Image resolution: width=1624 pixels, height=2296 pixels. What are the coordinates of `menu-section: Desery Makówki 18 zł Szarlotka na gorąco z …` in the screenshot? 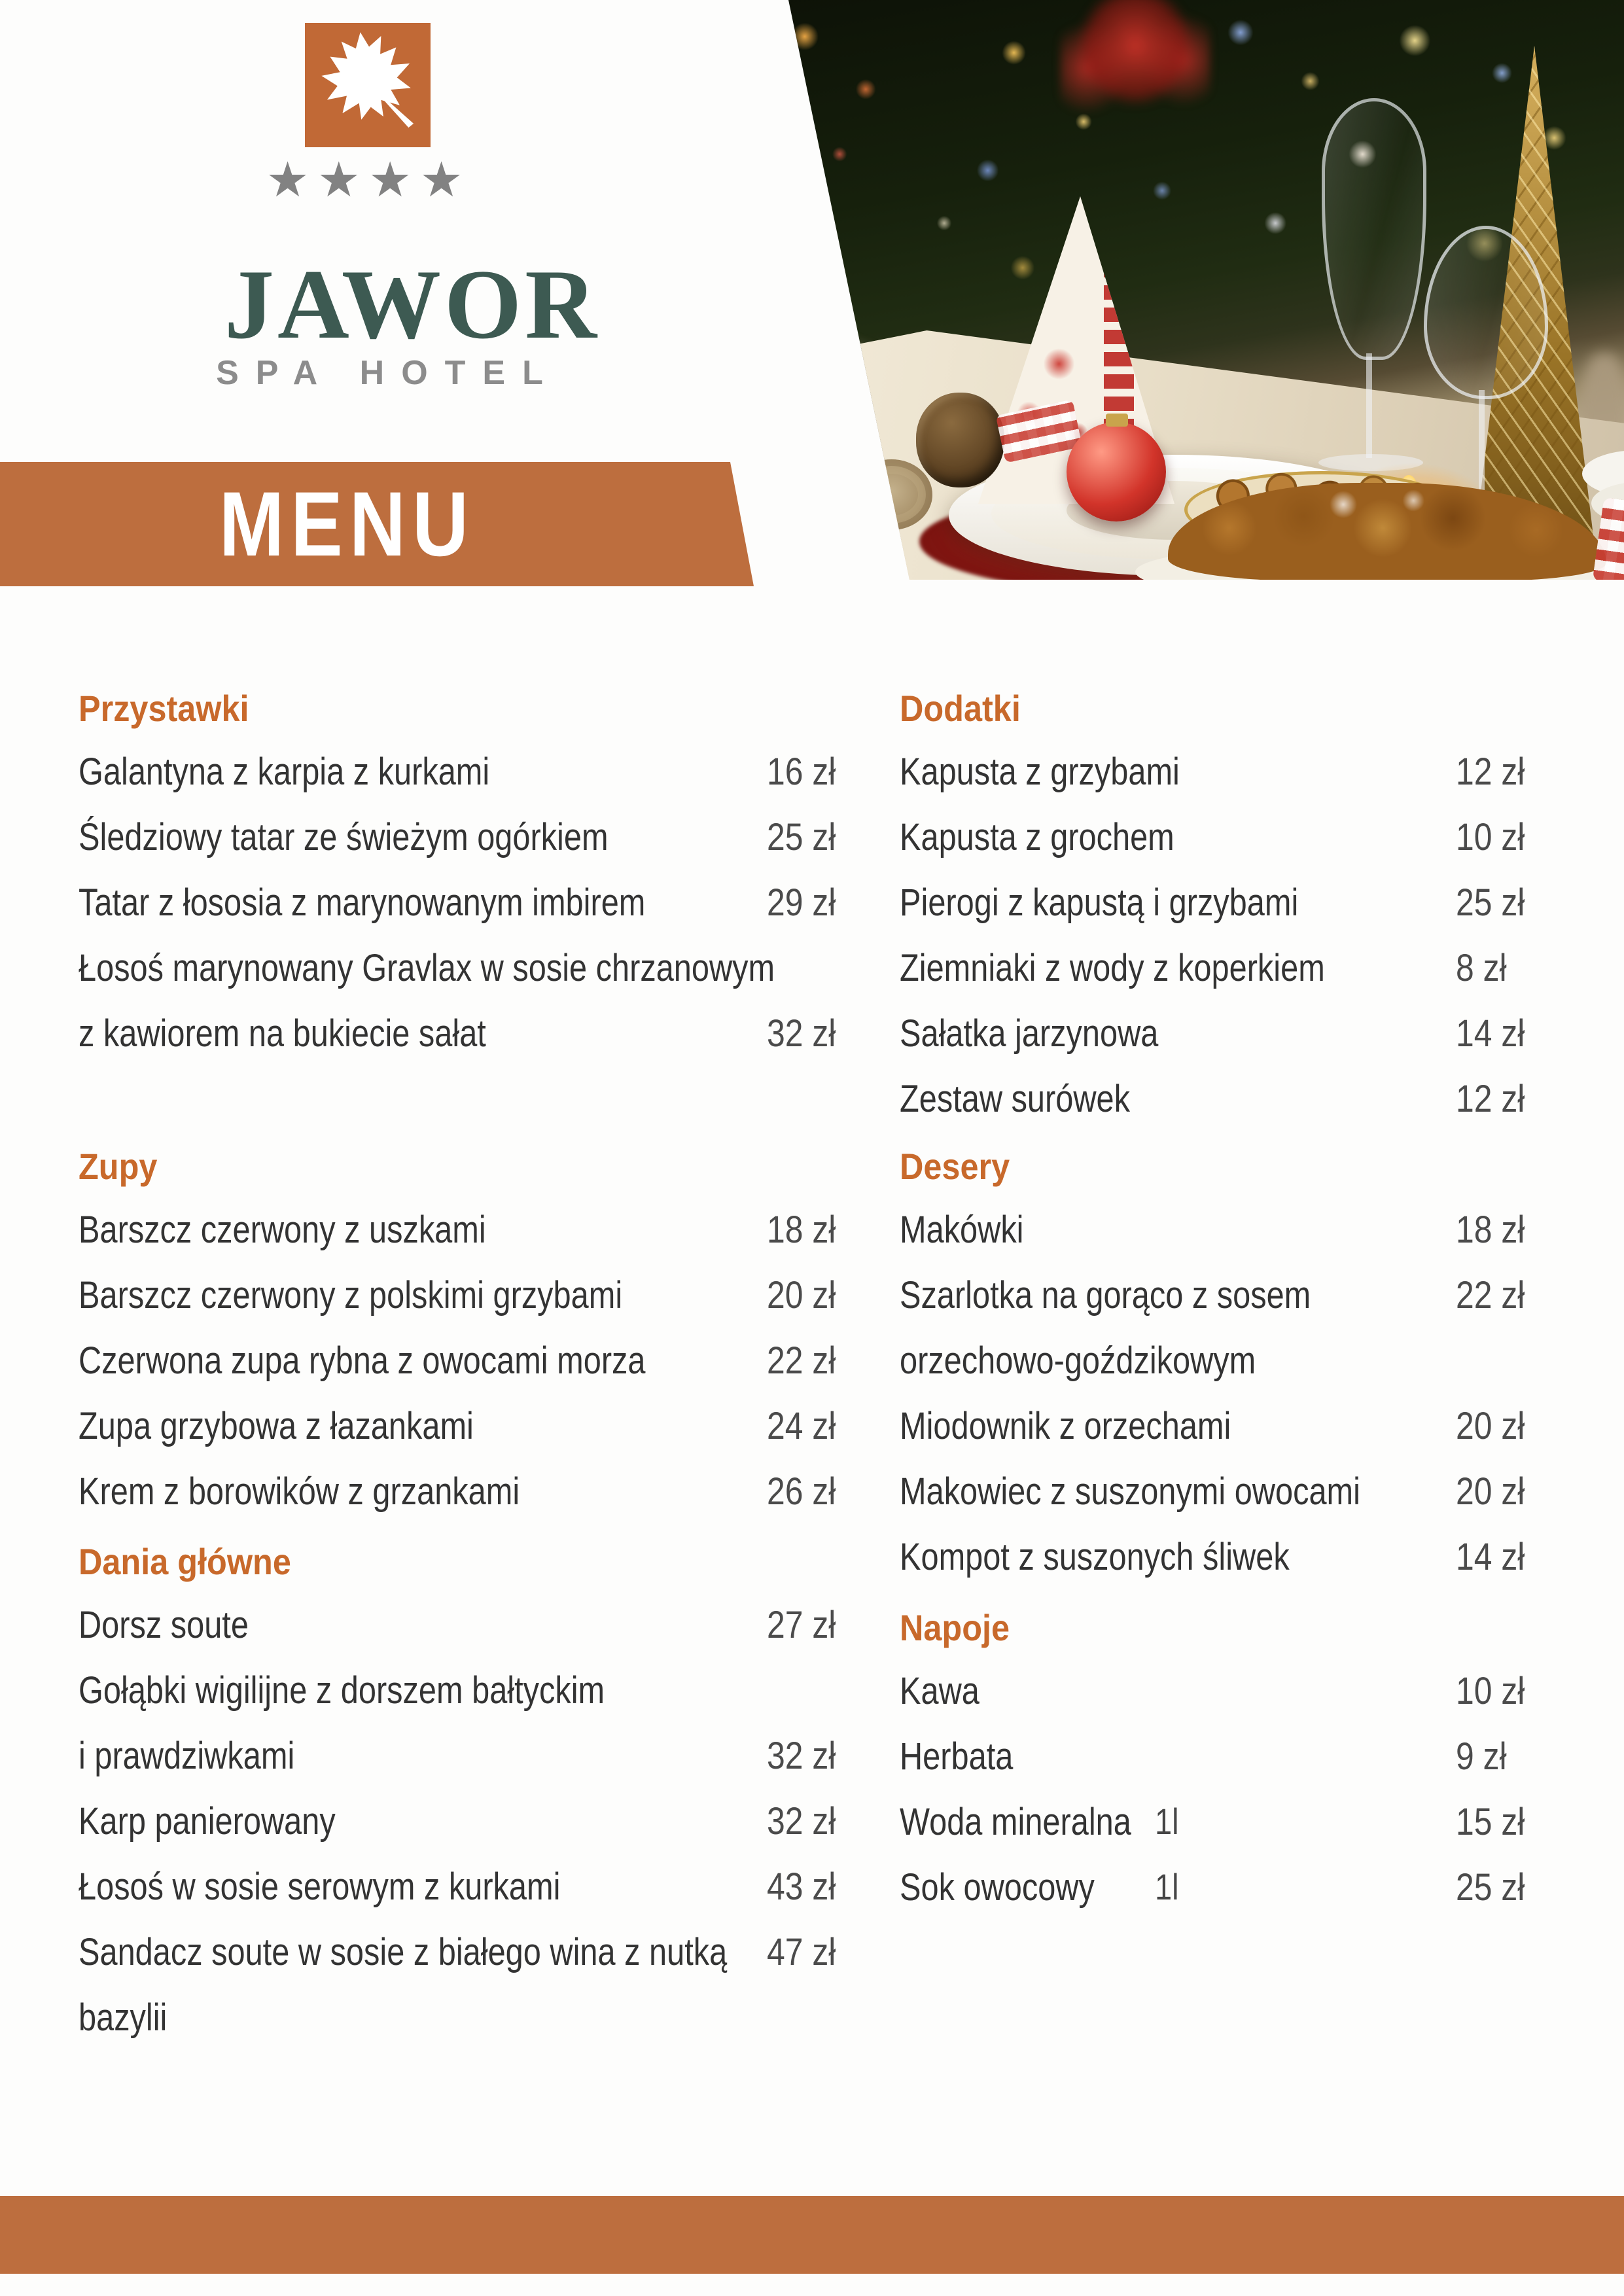 It's located at (1259, 1371).